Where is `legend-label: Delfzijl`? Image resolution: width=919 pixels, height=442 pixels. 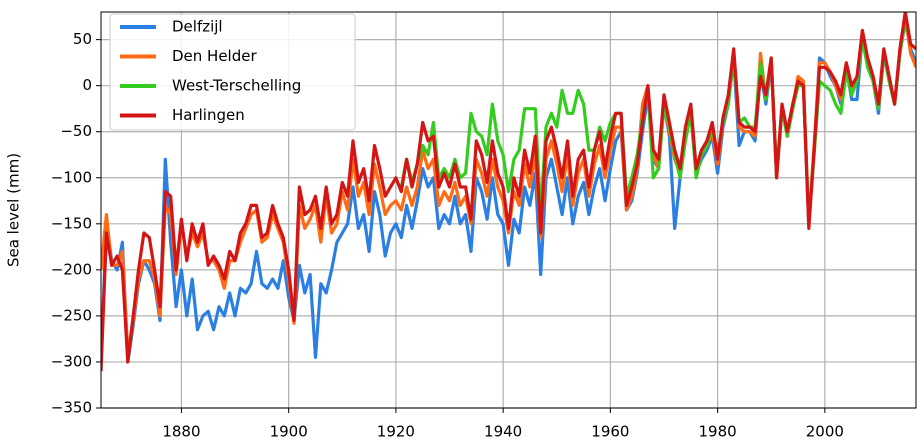 legend-label: Delfzijl is located at coordinates (197, 27).